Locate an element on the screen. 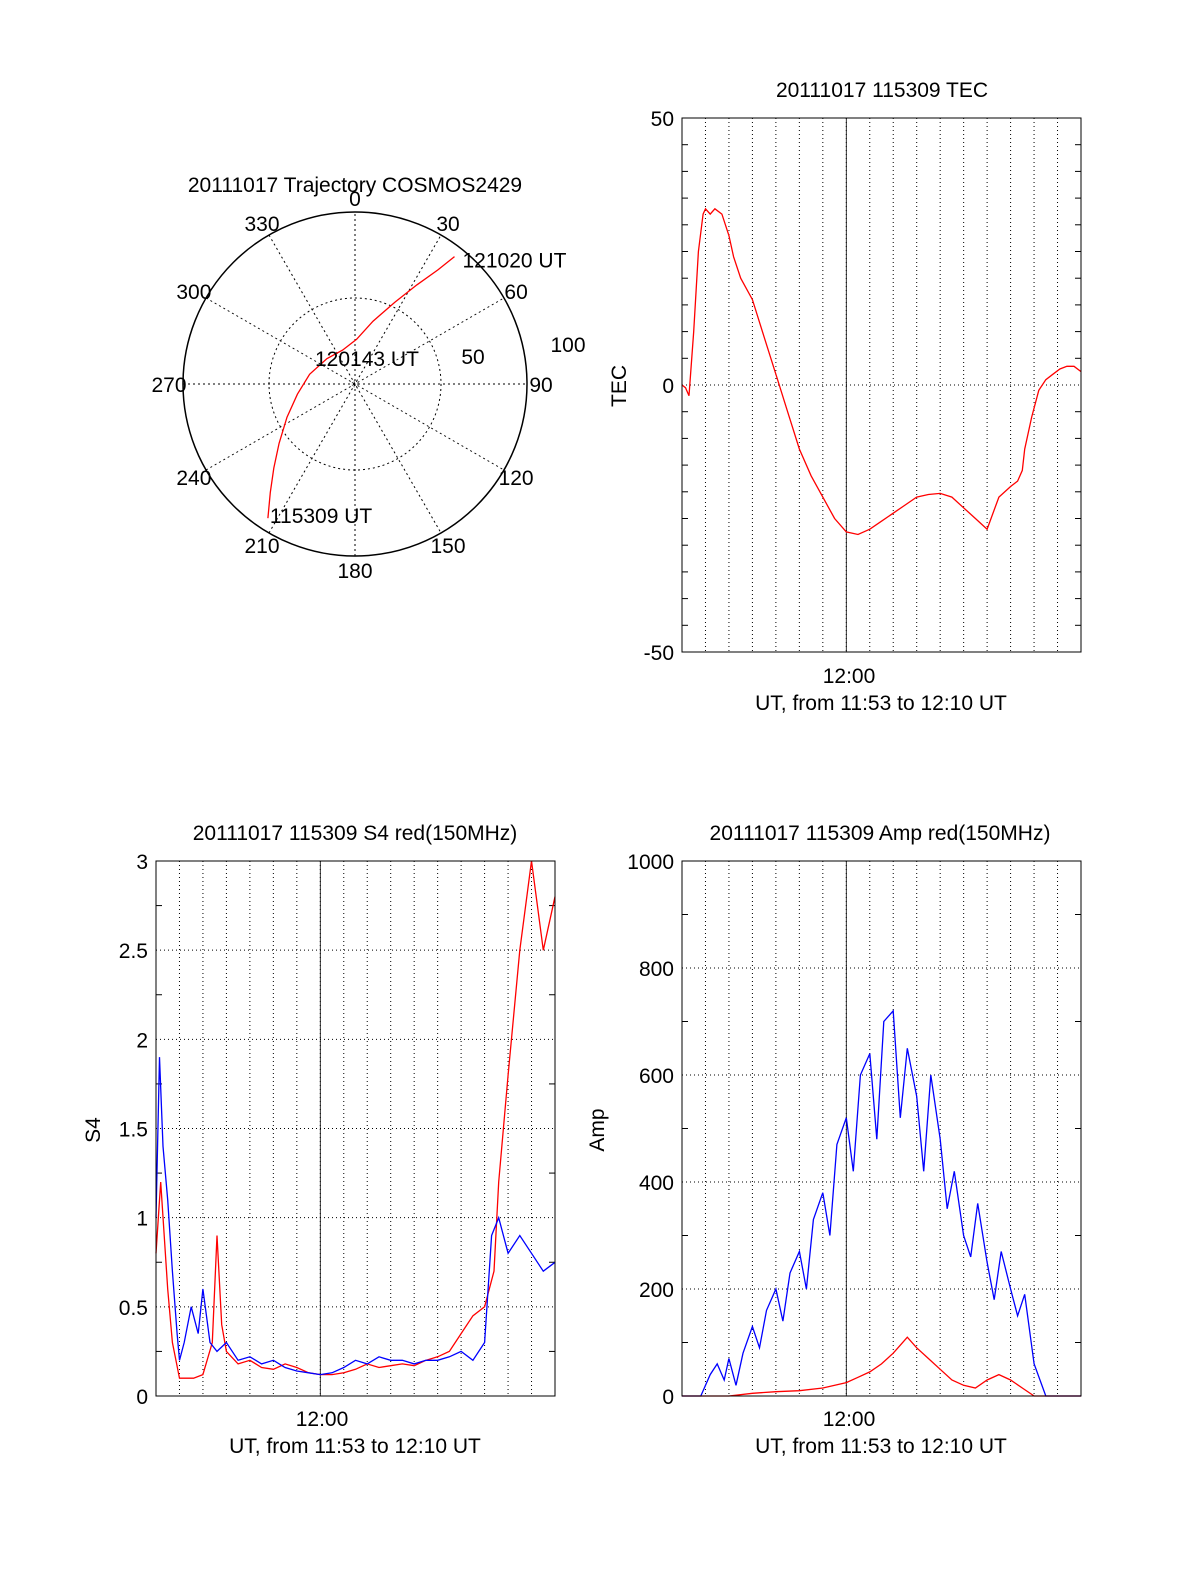 The width and height of the screenshot is (1200, 1575). s4-xlabel: UT, from 11:53 to 12:10 UT is located at coordinates (355, 1446).